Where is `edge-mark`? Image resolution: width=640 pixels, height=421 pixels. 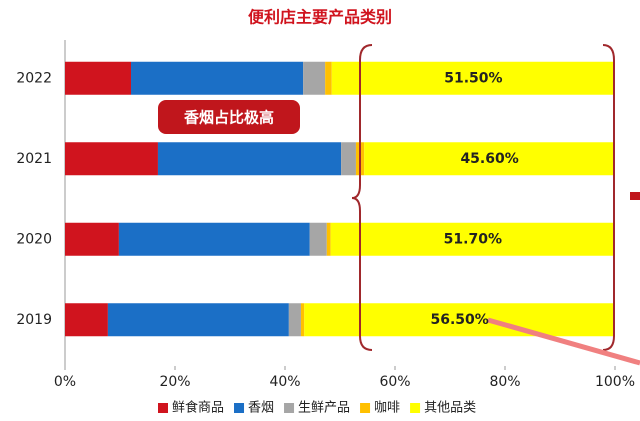 edge-mark is located at coordinates (635, 196).